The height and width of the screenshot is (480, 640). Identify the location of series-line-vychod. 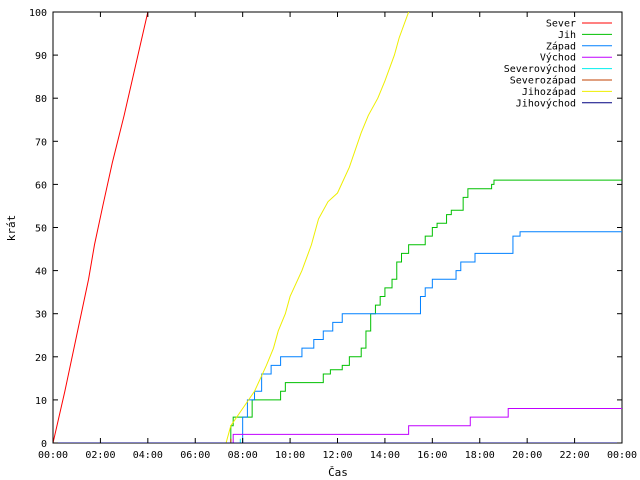
(337, 425).